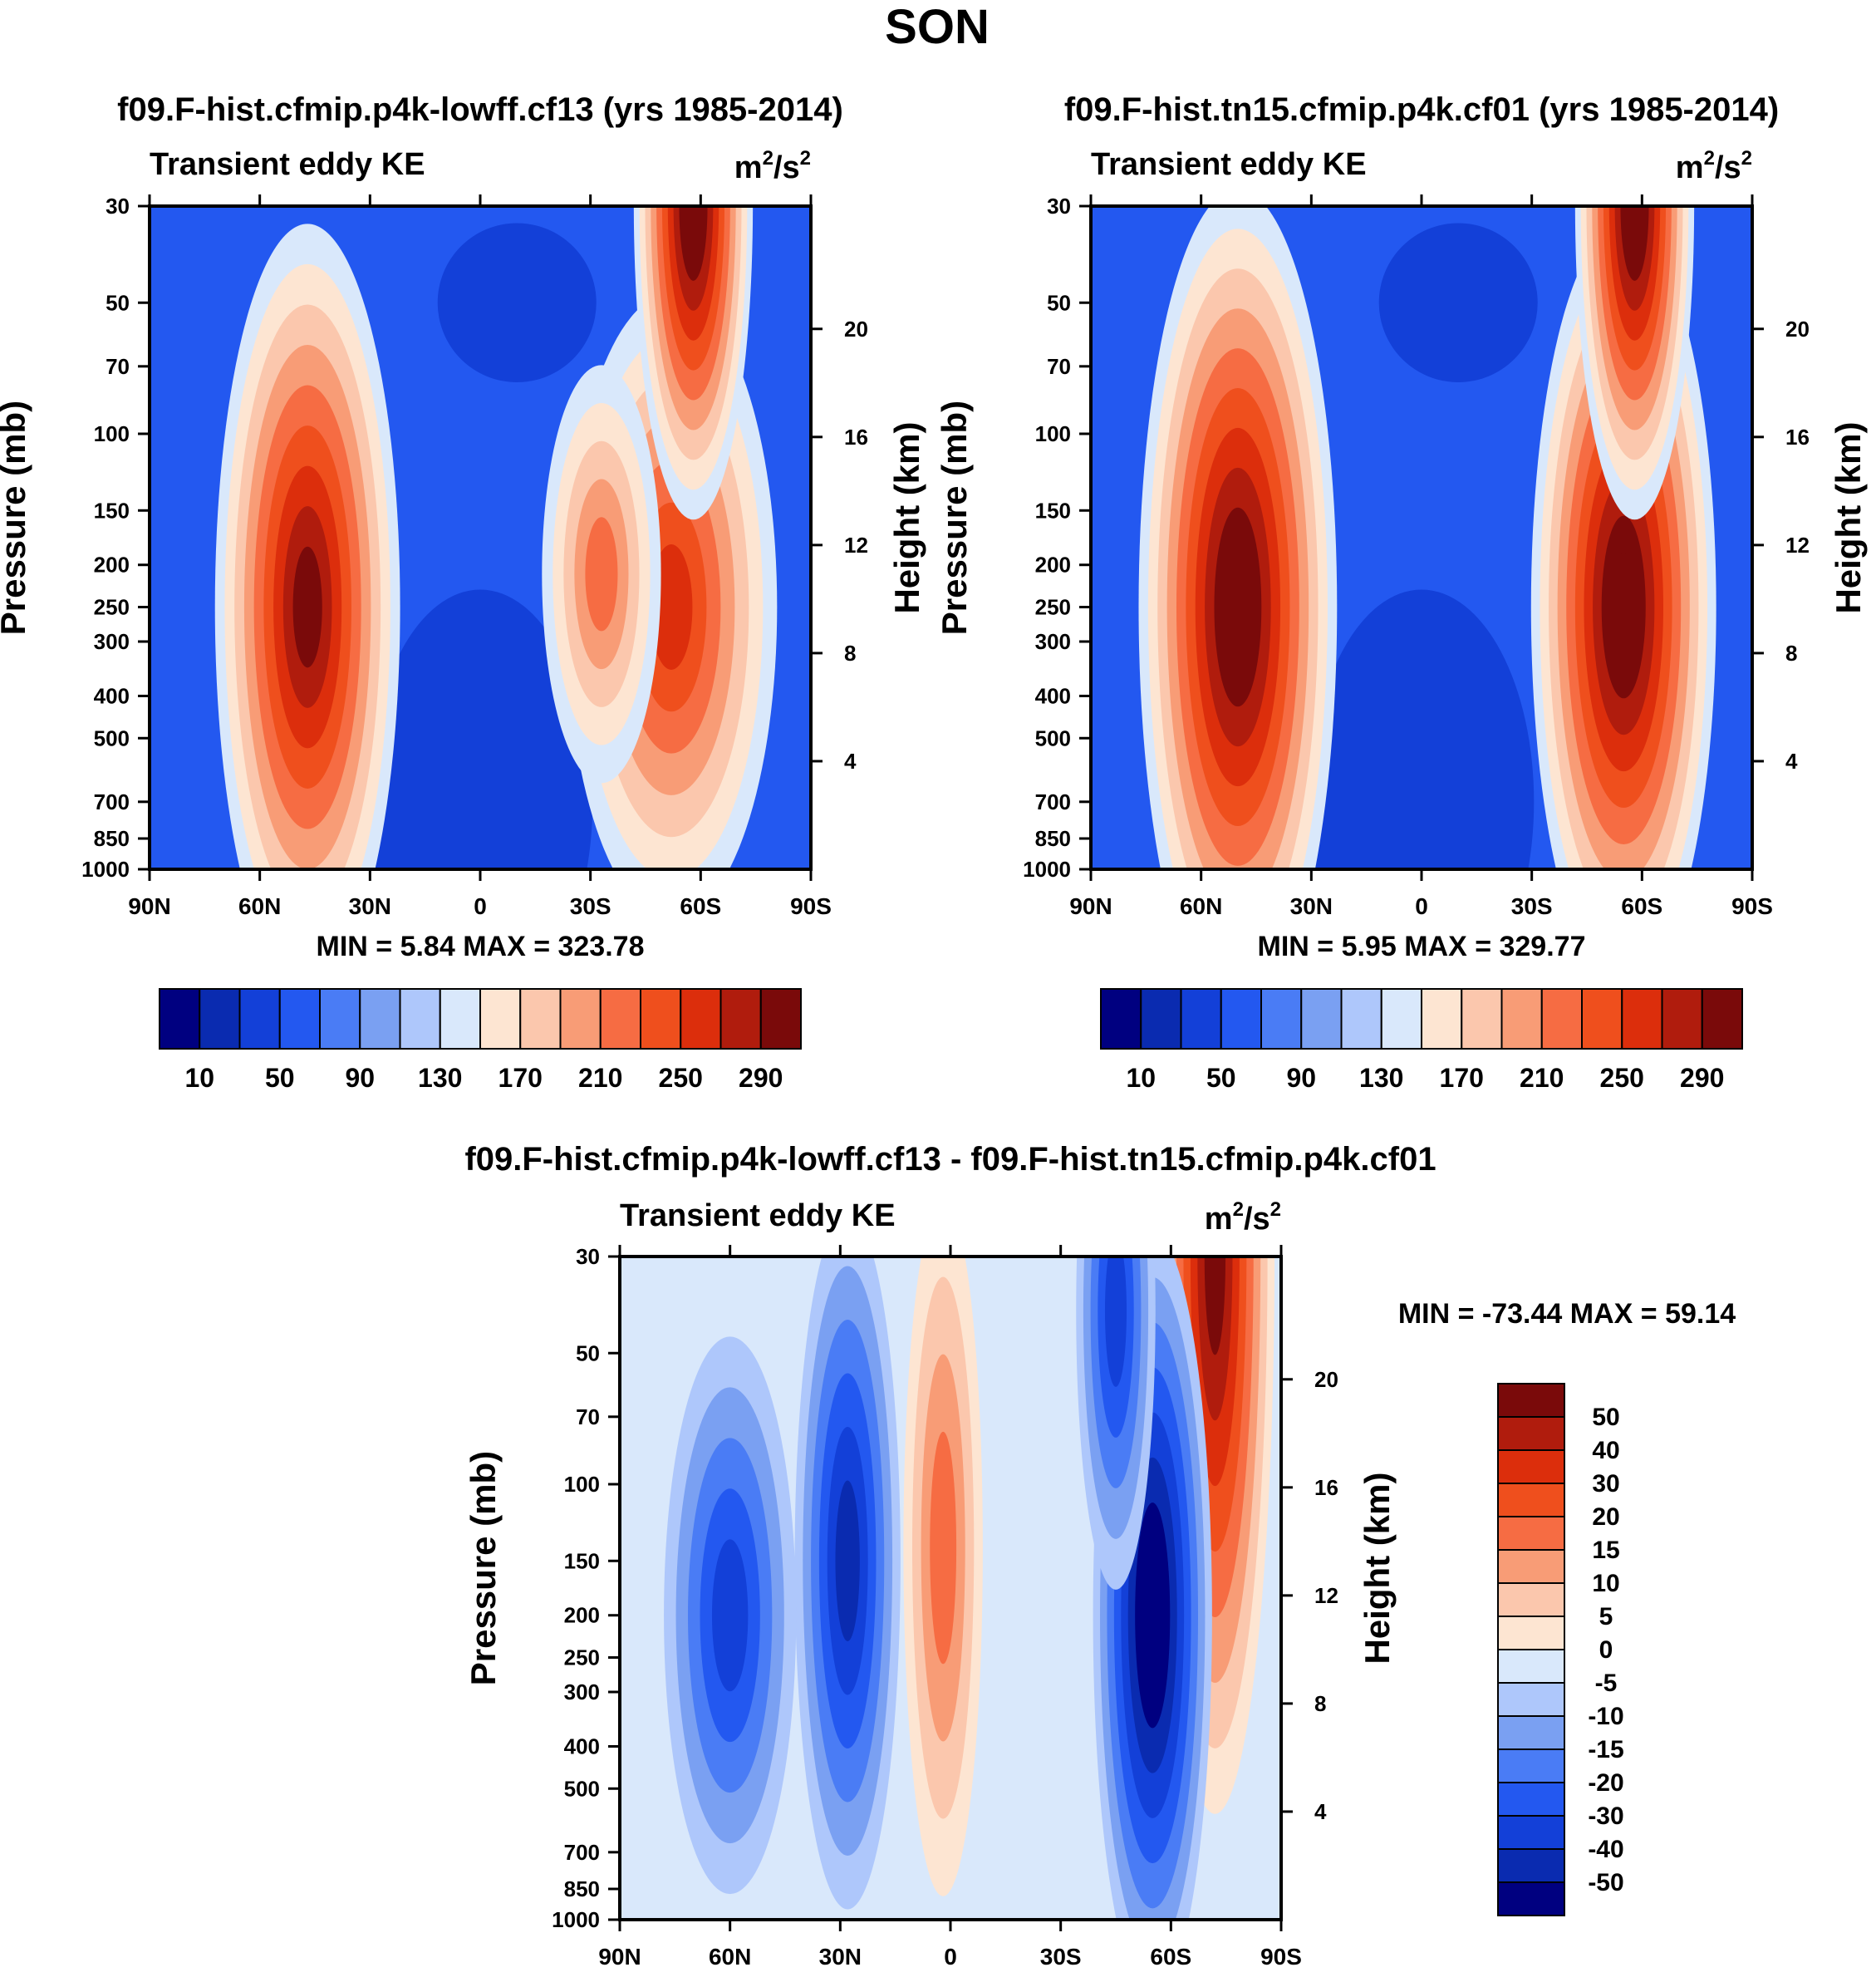  I want to click on y-tick-label: 250, so click(112, 607).